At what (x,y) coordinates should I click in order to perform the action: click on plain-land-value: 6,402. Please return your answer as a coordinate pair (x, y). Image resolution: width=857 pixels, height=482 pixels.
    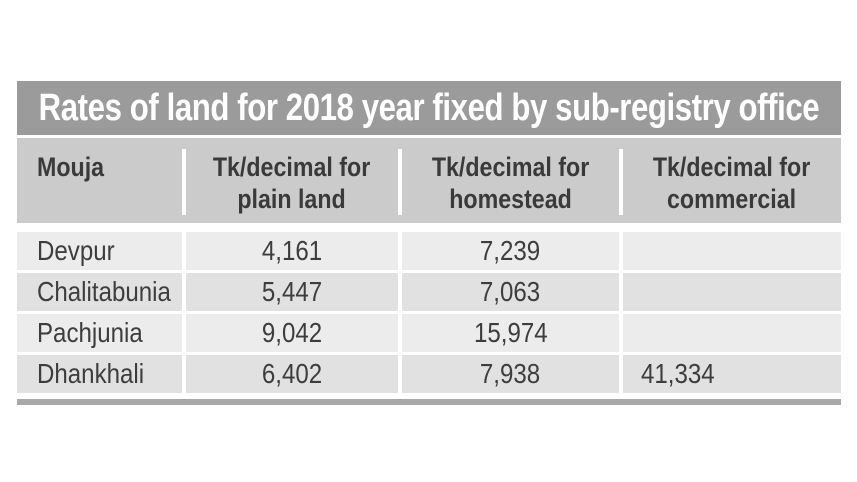
    Looking at the image, I should click on (292, 373).